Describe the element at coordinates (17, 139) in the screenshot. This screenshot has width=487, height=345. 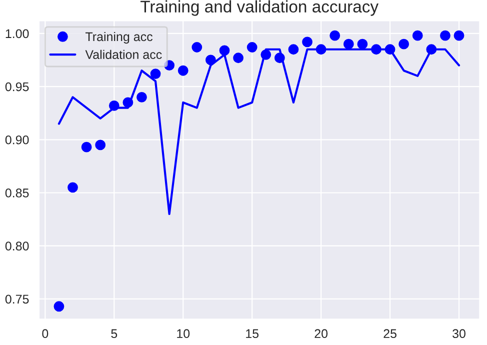
I see `y-tick-label: 0.90` at that location.